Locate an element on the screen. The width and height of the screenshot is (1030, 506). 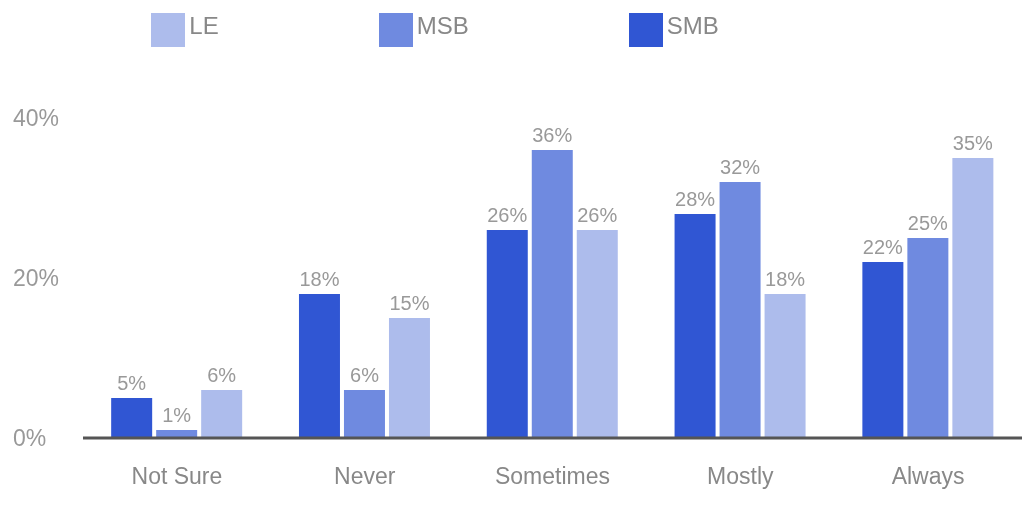
legend-label: MSB is located at coordinates (442, 25).